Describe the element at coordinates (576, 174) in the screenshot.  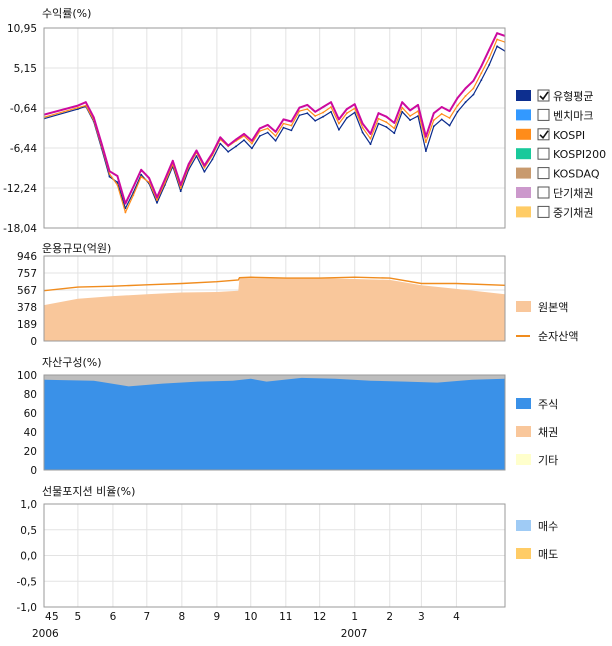
I see `legend-label: KOSDAQ` at that location.